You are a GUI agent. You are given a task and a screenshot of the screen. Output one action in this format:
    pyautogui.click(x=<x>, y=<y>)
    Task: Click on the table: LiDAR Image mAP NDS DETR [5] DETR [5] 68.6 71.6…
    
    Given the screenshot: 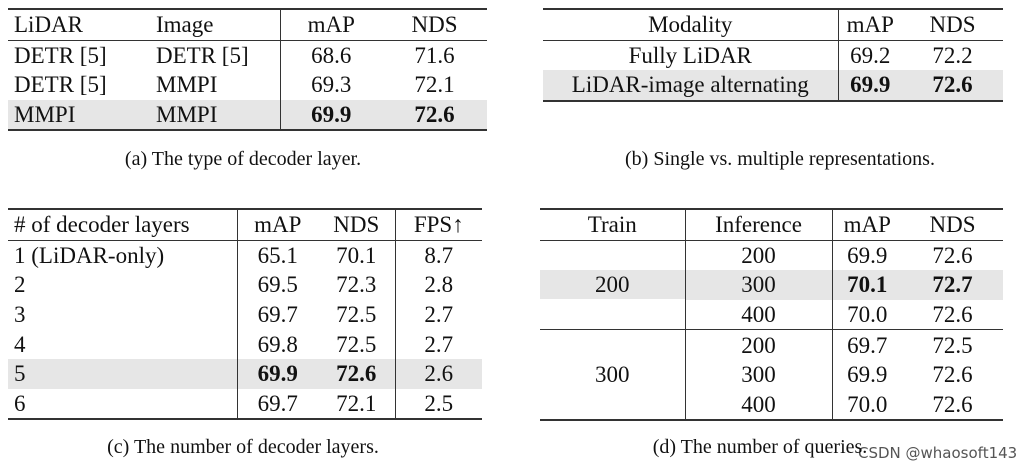 What is the action you would take?
    pyautogui.click(x=247, y=69)
    